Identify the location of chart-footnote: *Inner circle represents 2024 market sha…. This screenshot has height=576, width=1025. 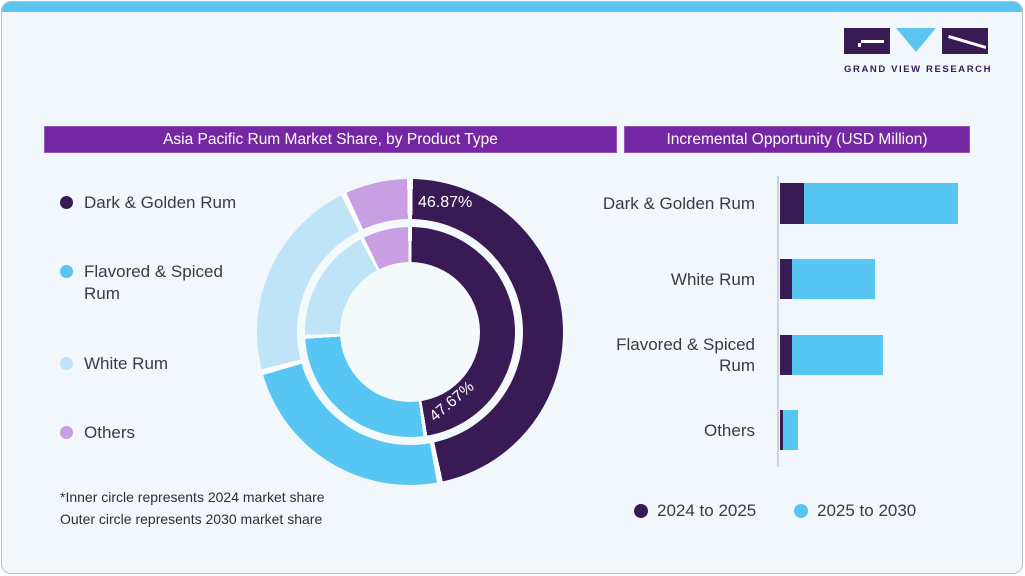
(192, 508).